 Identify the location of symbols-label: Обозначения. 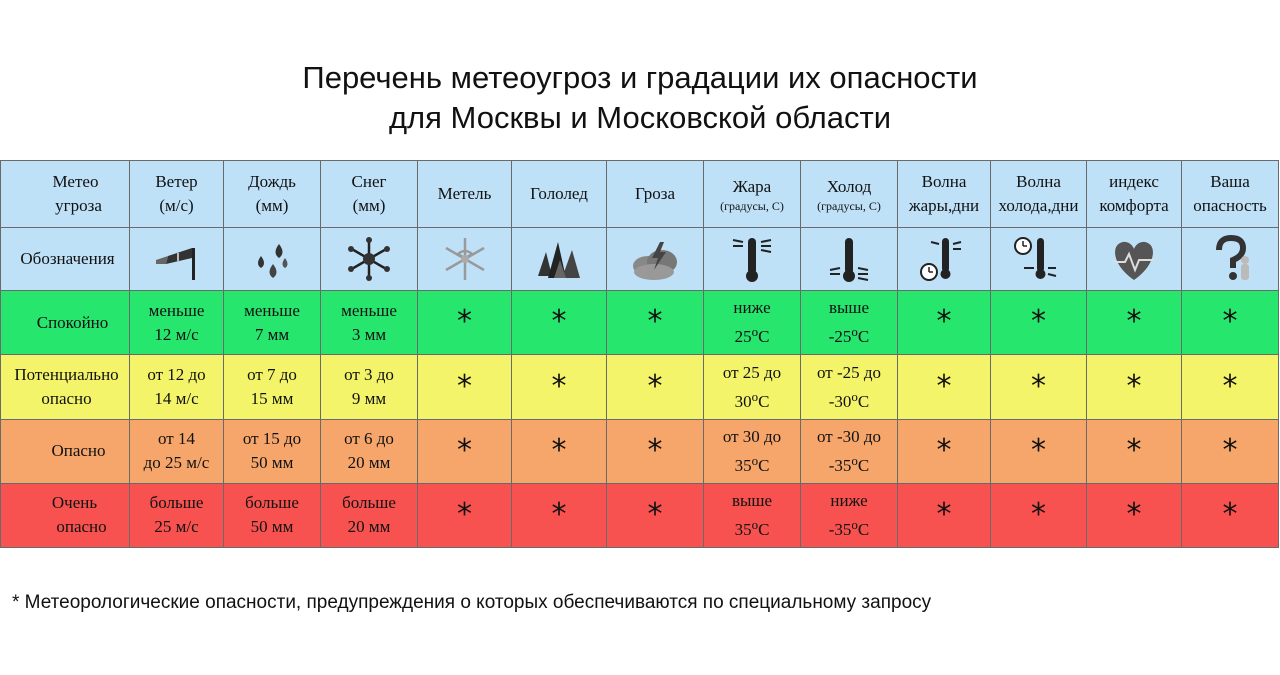
(65, 259).